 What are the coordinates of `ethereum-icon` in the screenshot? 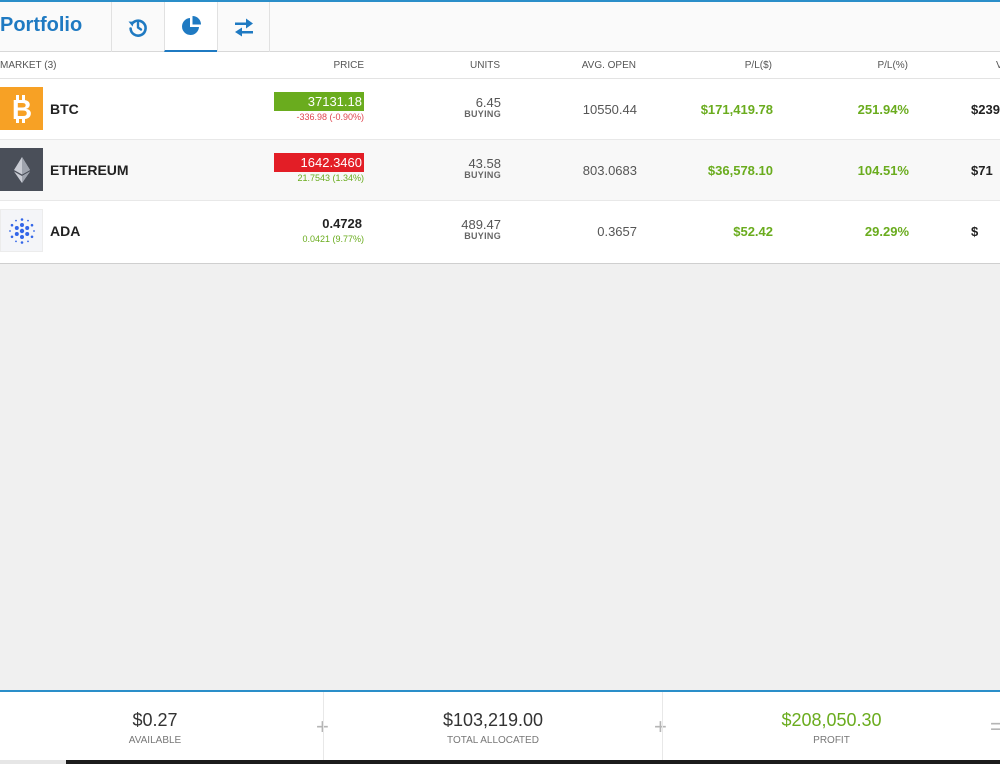 It's located at (21, 169).